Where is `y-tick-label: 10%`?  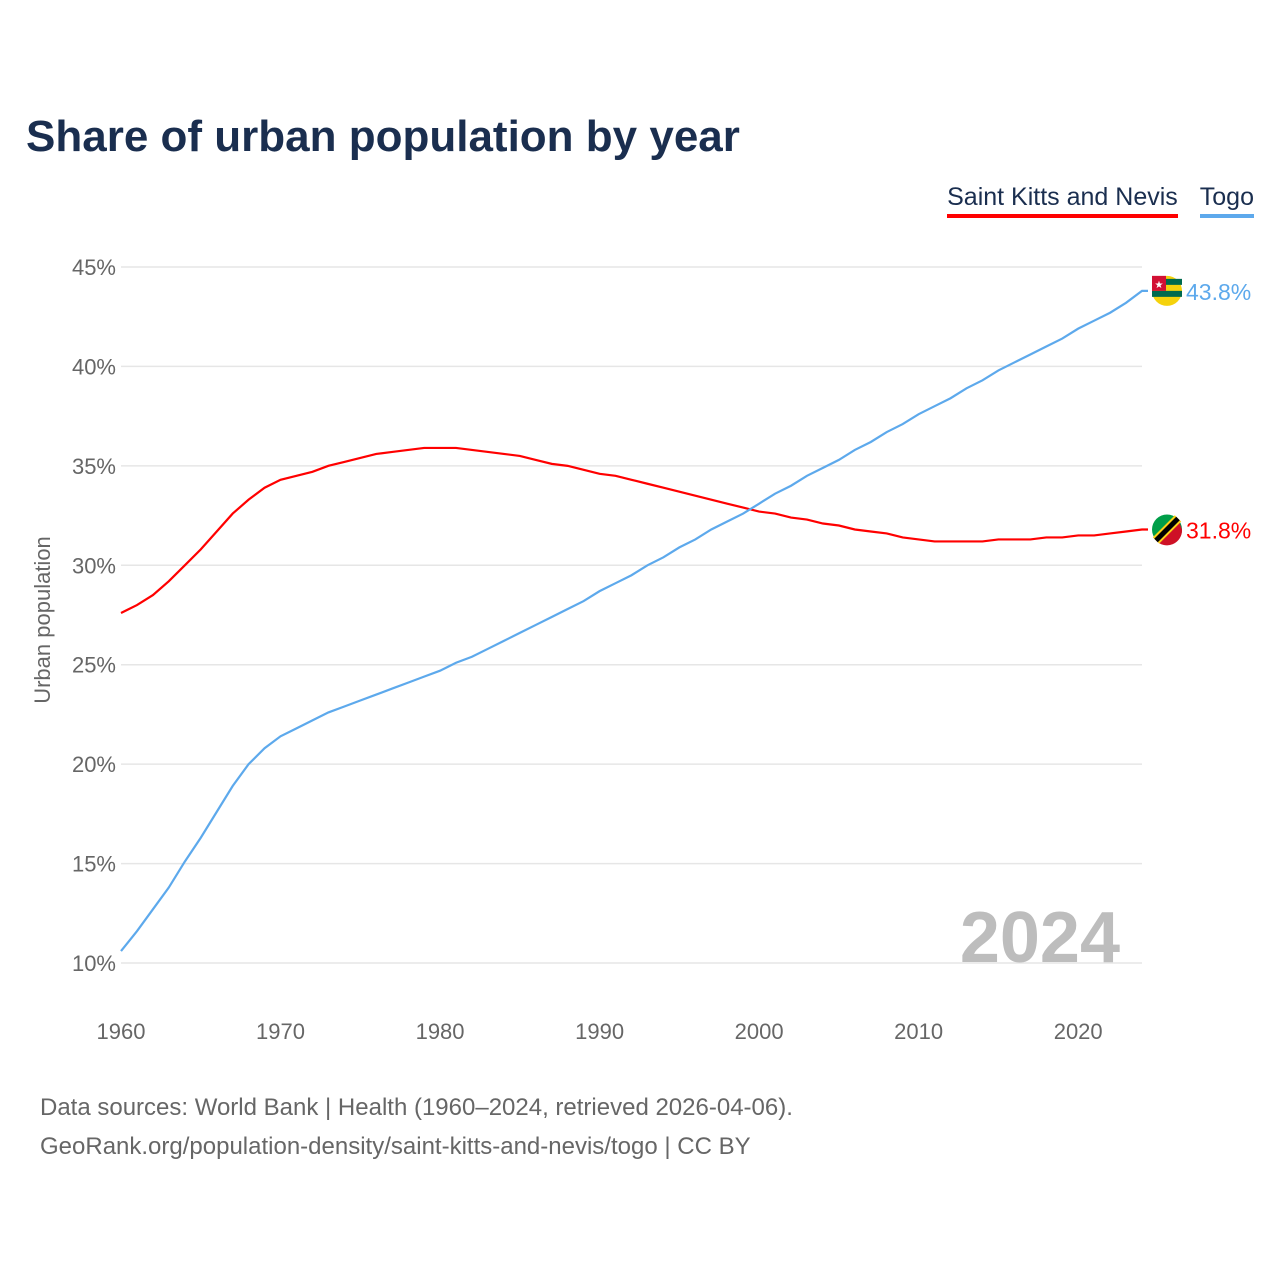
y-tick-label: 10% is located at coordinates (94, 963).